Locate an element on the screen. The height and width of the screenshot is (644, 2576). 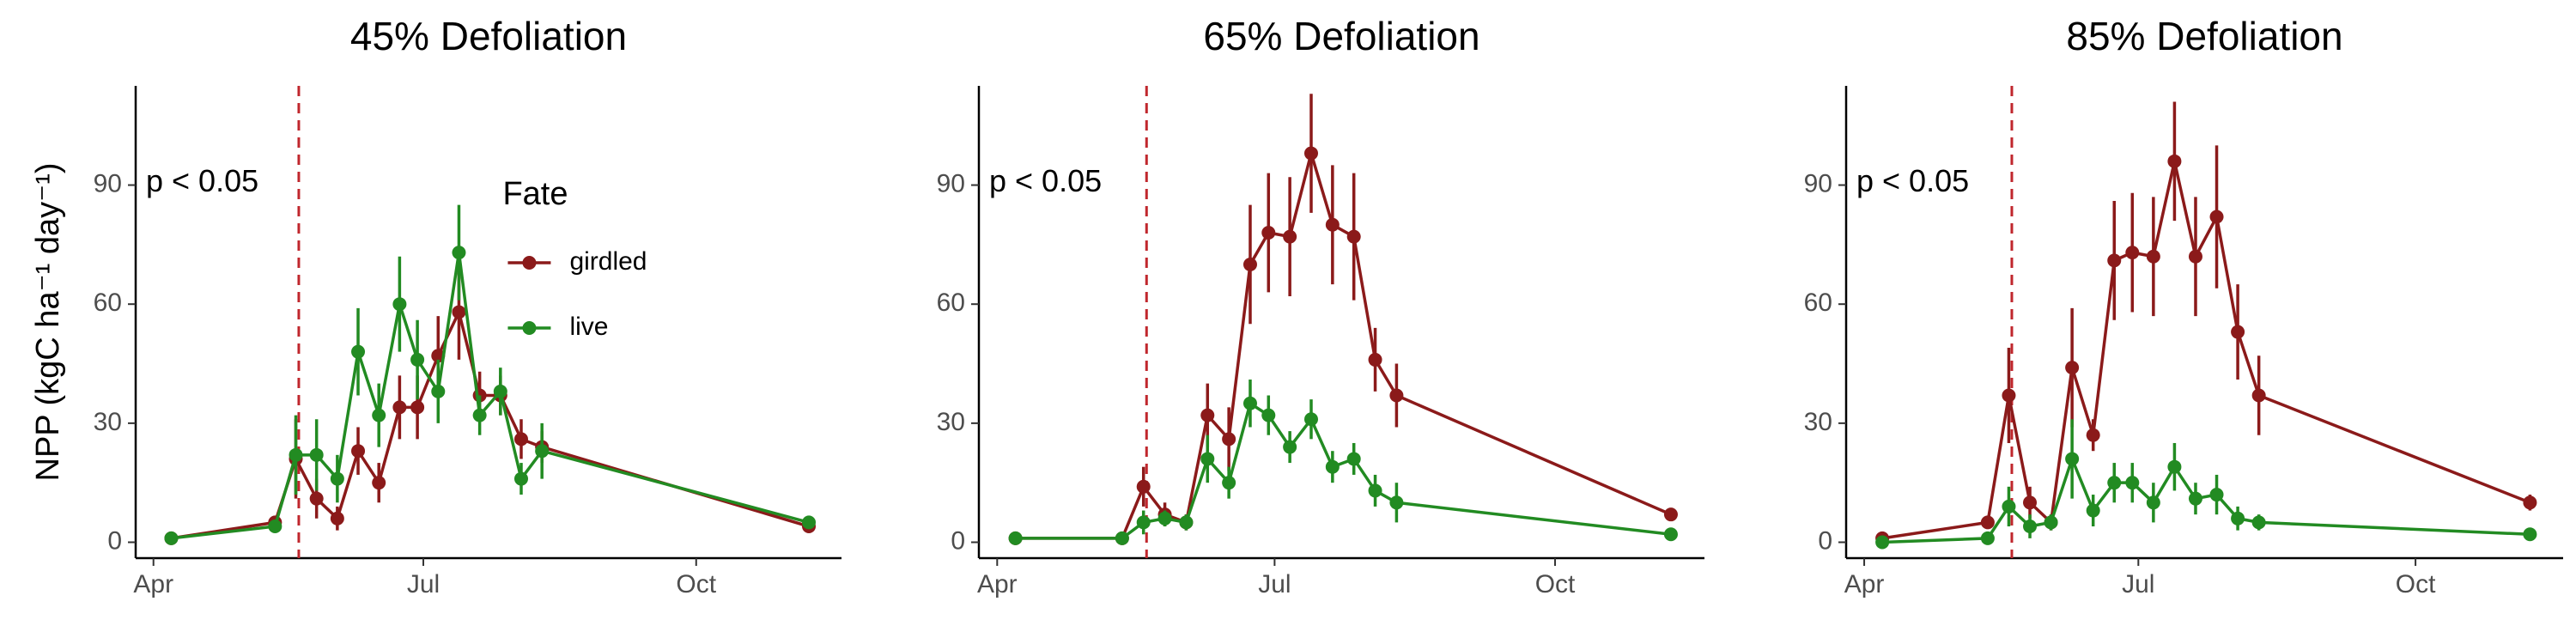
panel-title: 65% Defoliation is located at coordinates (1341, 36).